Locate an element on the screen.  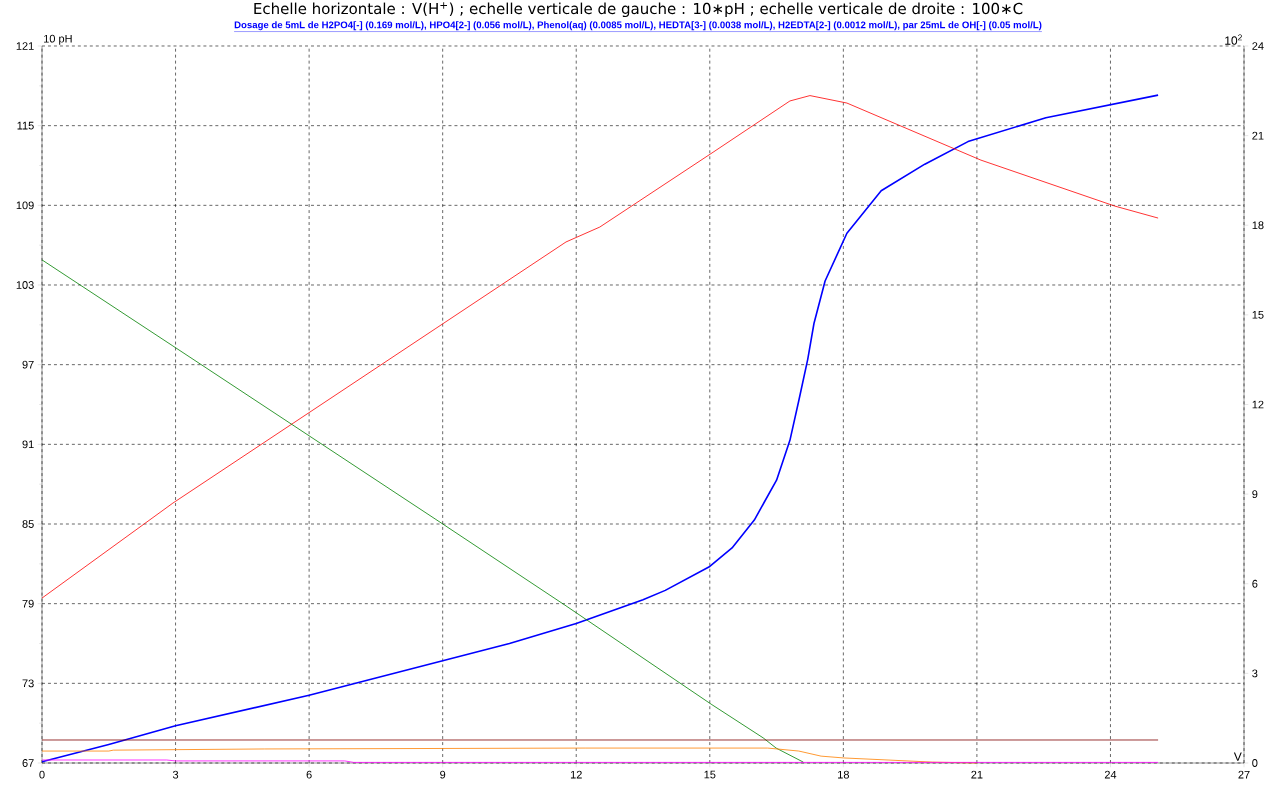
x-tick-label: 3 is located at coordinates (175, 774).